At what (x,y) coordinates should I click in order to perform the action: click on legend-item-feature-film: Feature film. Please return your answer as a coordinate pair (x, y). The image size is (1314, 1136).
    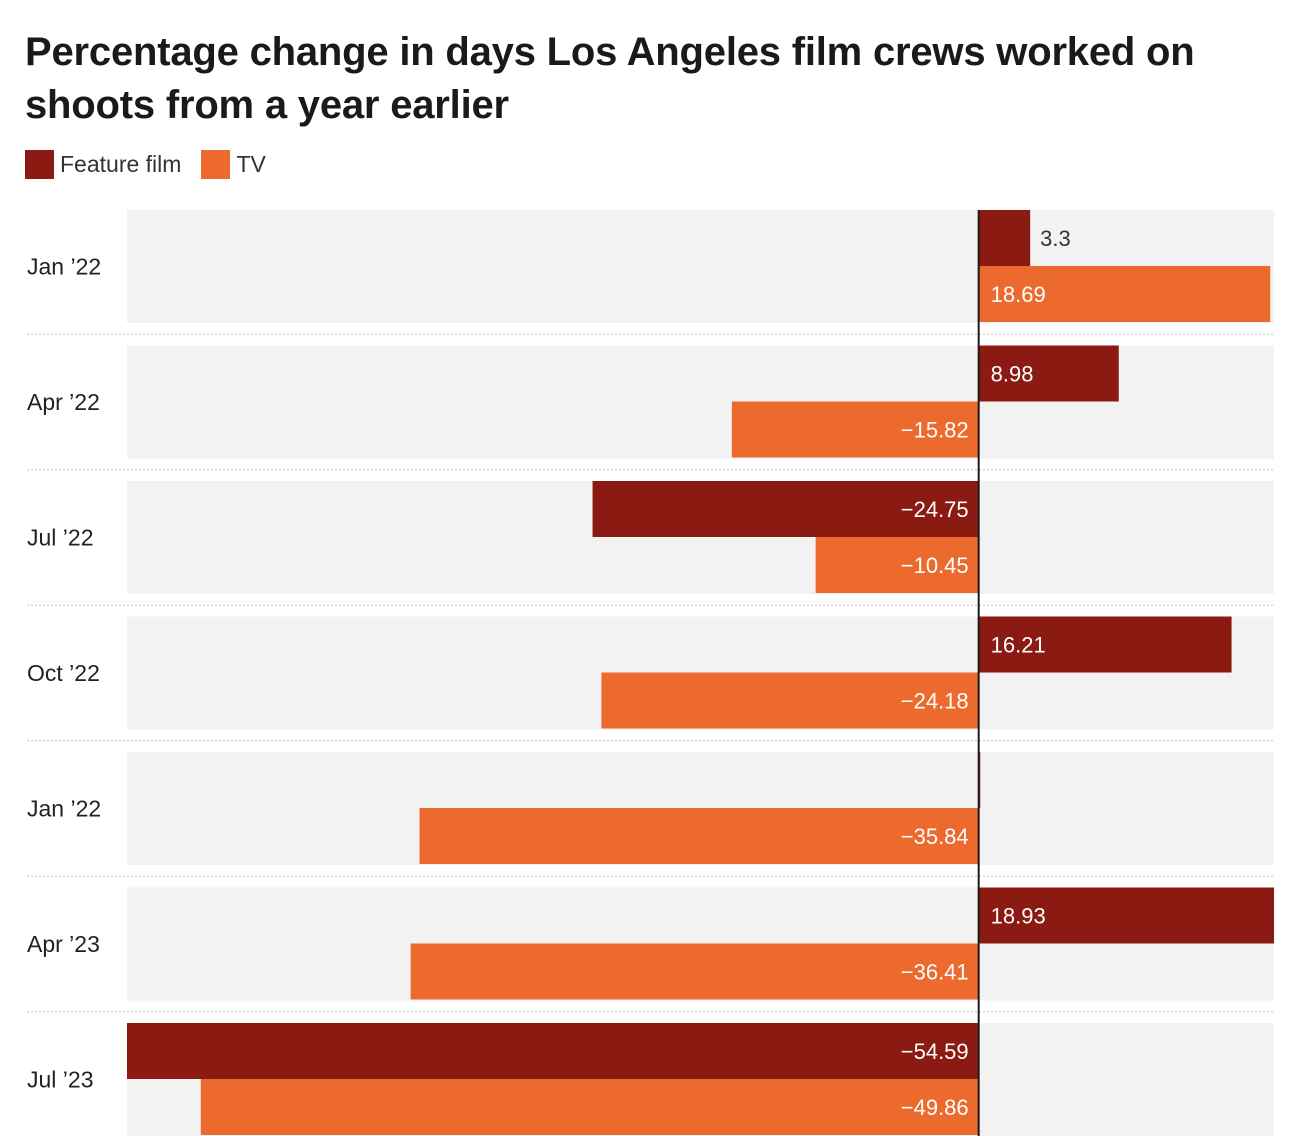
    Looking at the image, I should click on (103, 164).